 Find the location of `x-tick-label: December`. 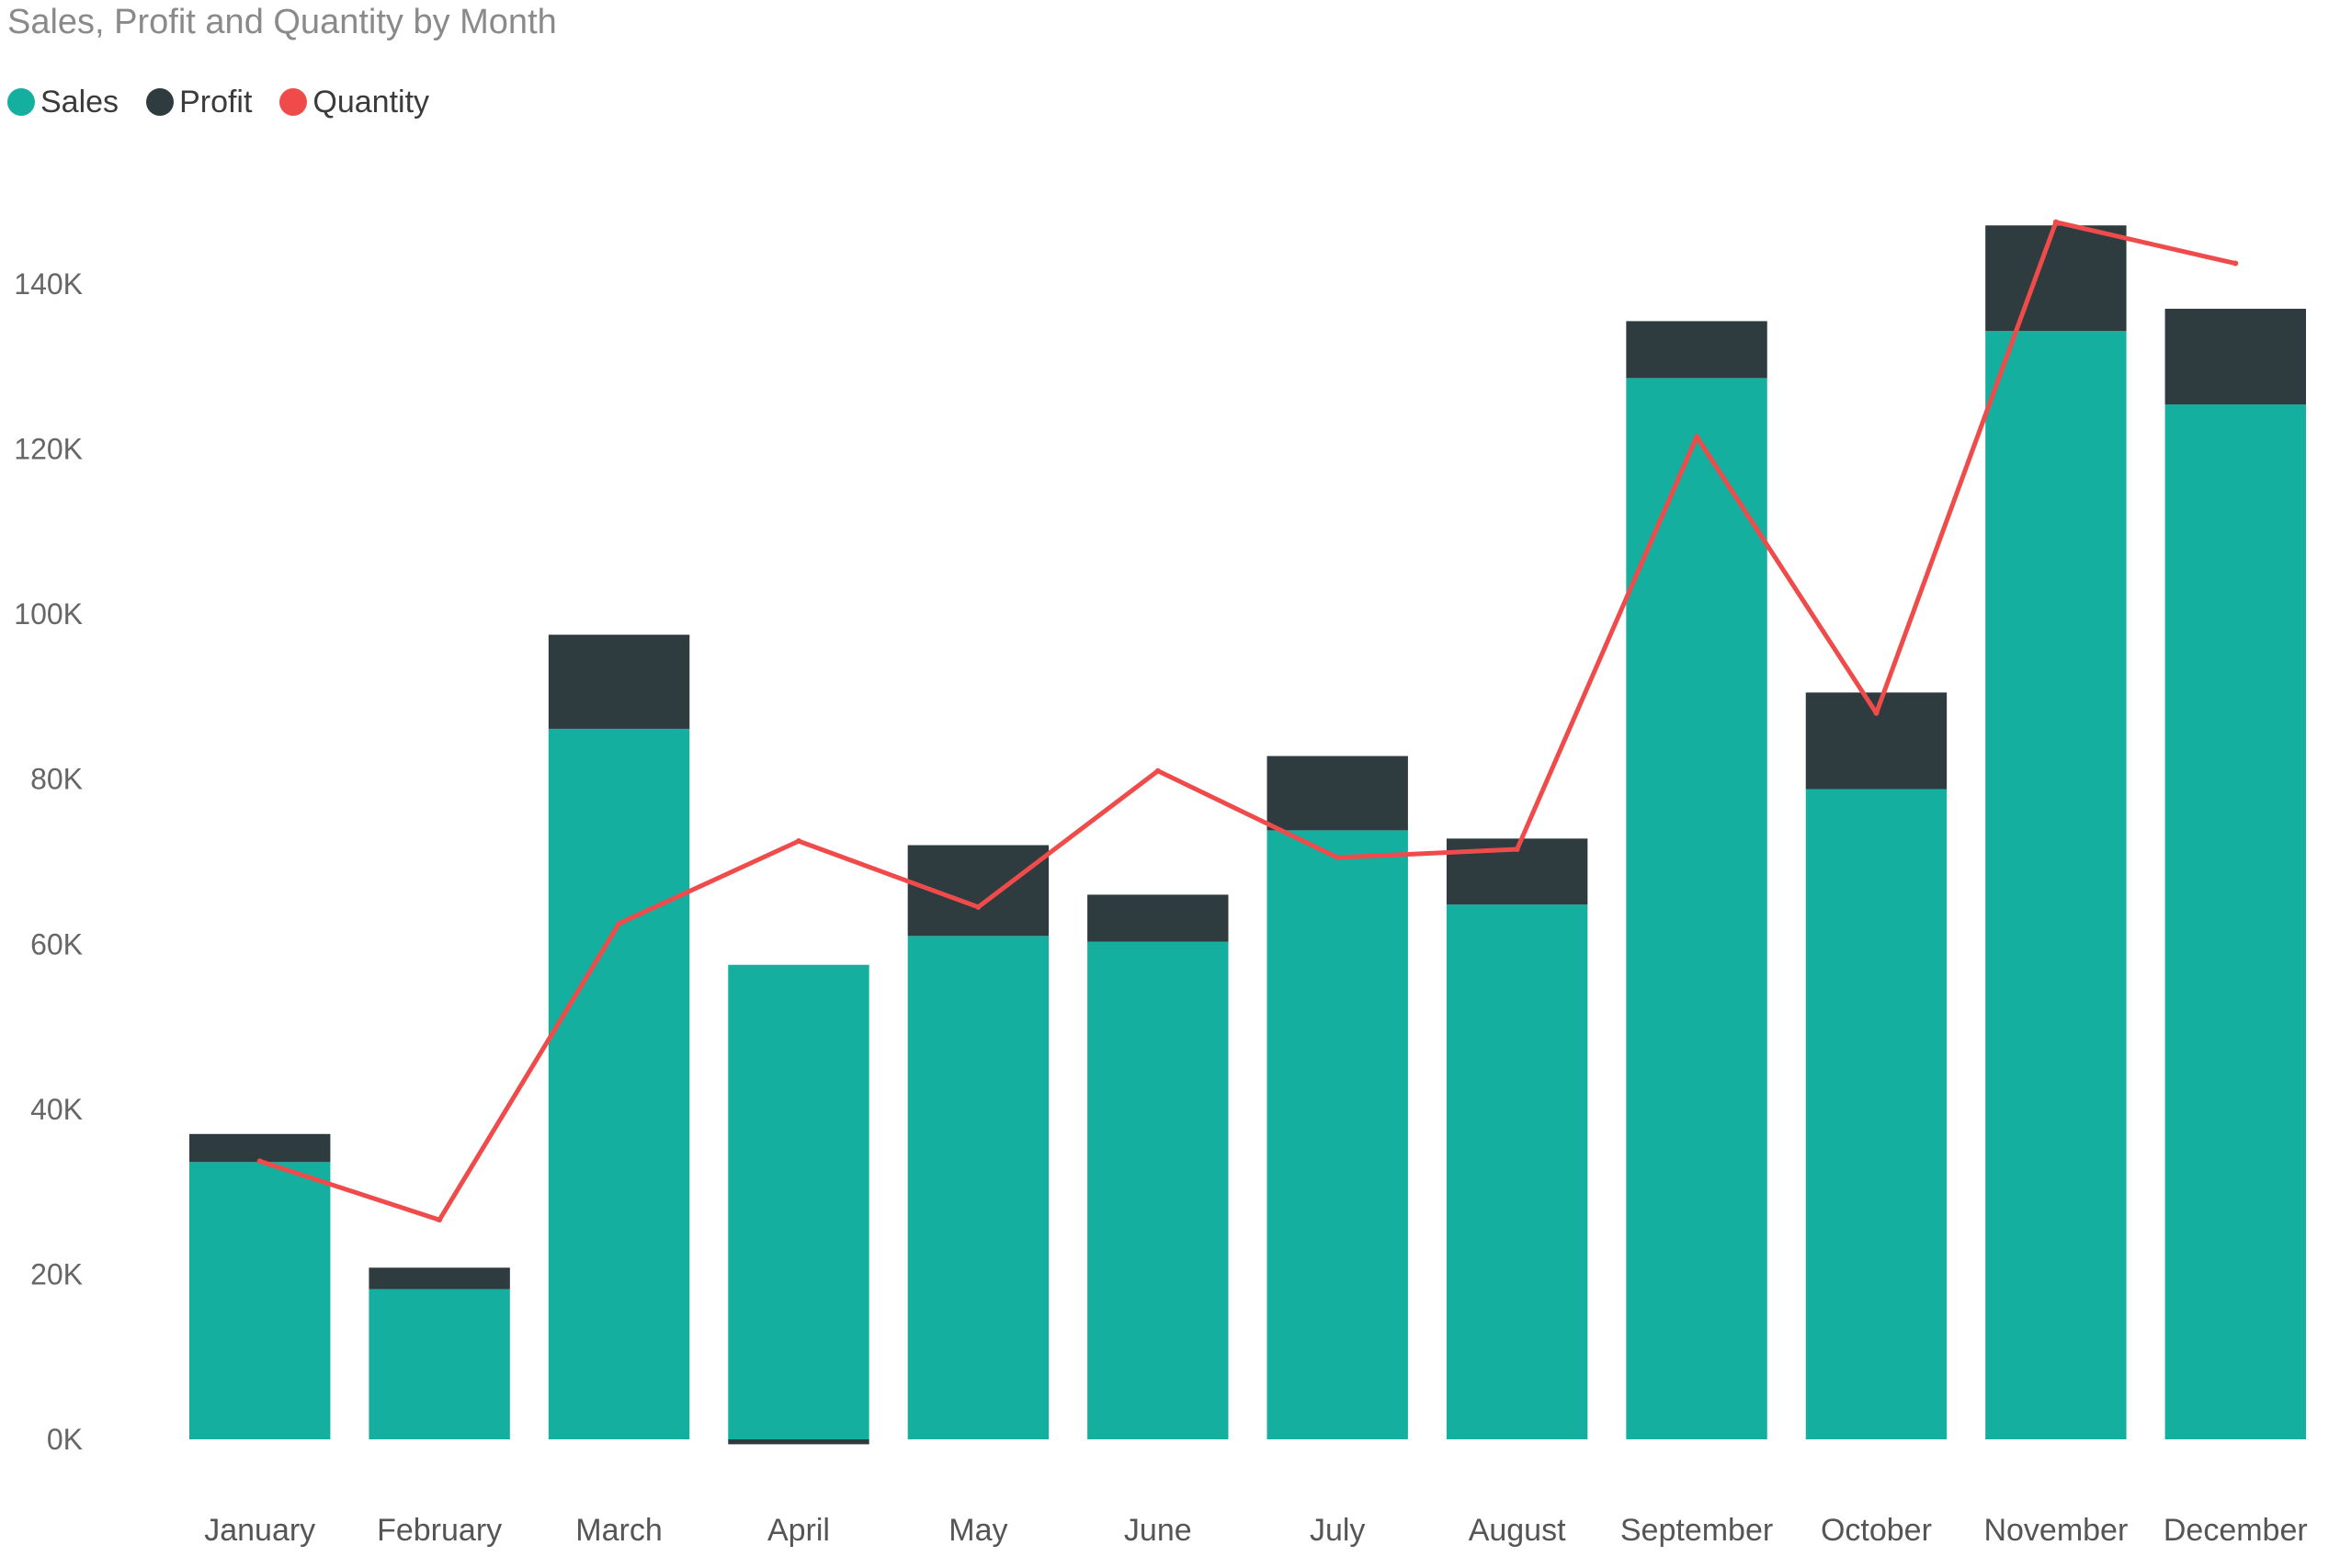

x-tick-label: December is located at coordinates (2236, 1530).